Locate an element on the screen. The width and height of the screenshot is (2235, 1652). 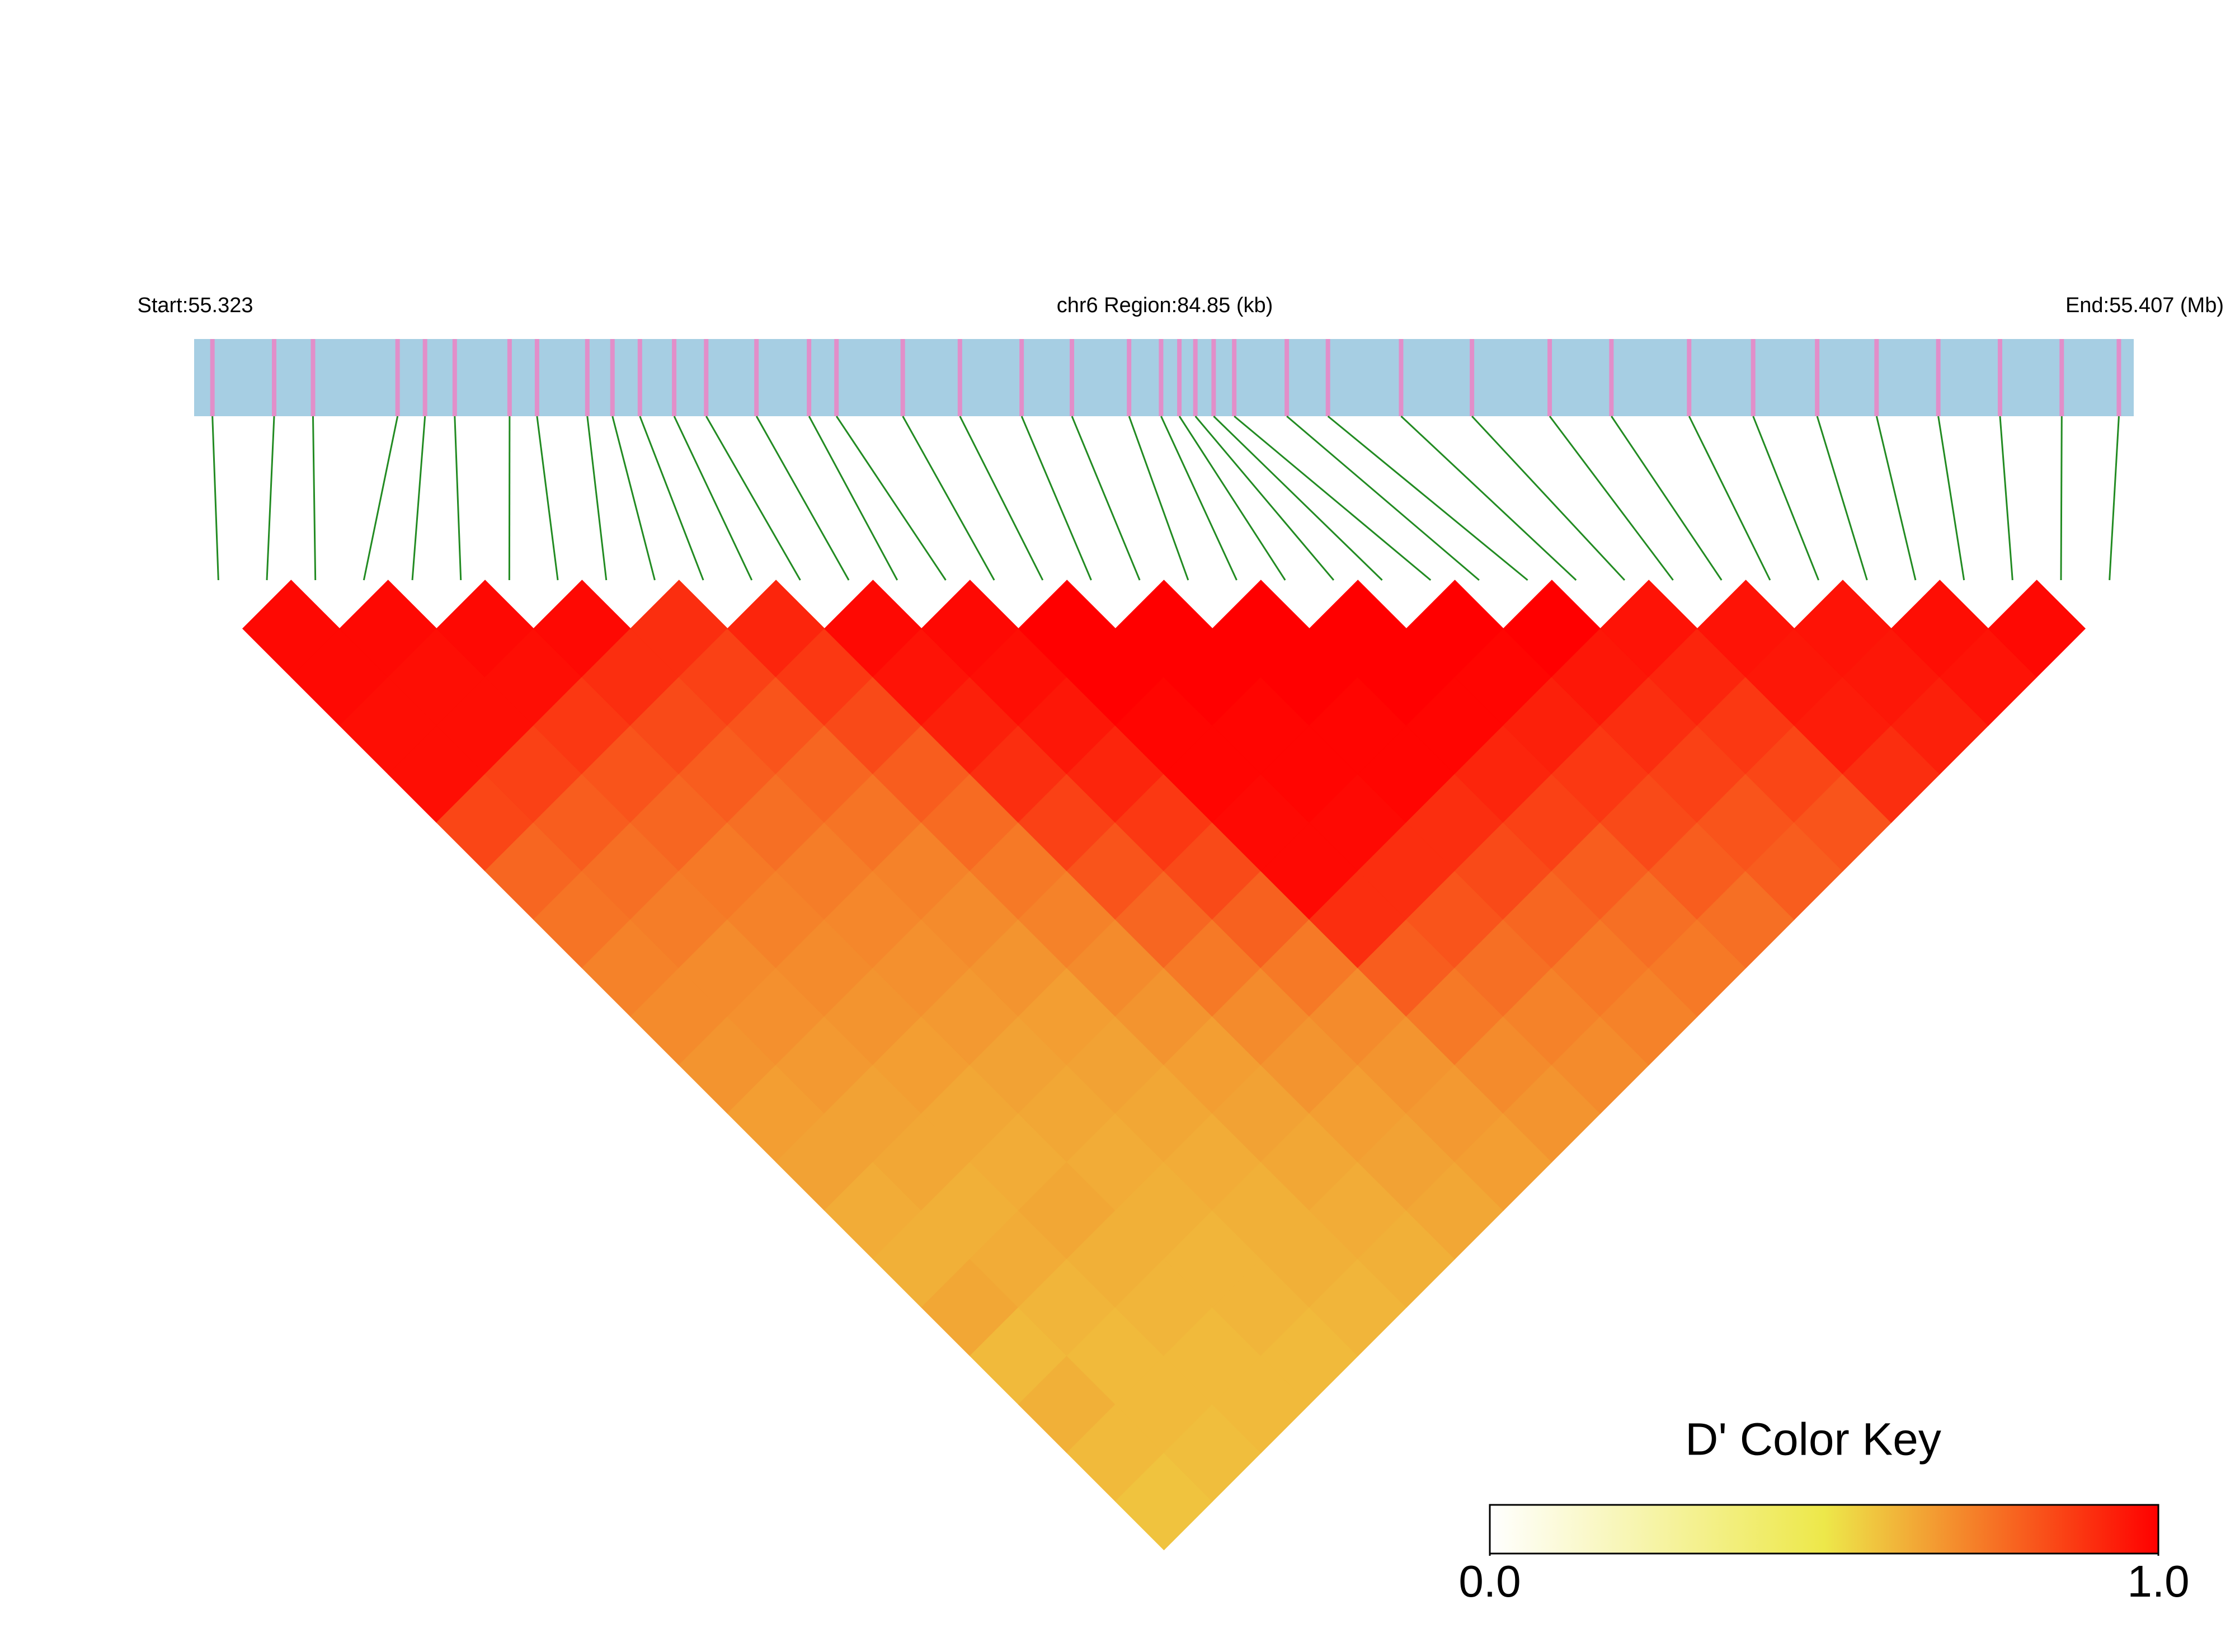
region-label: chr6 Region:84.85 (kb) is located at coordinates (1165, 306).